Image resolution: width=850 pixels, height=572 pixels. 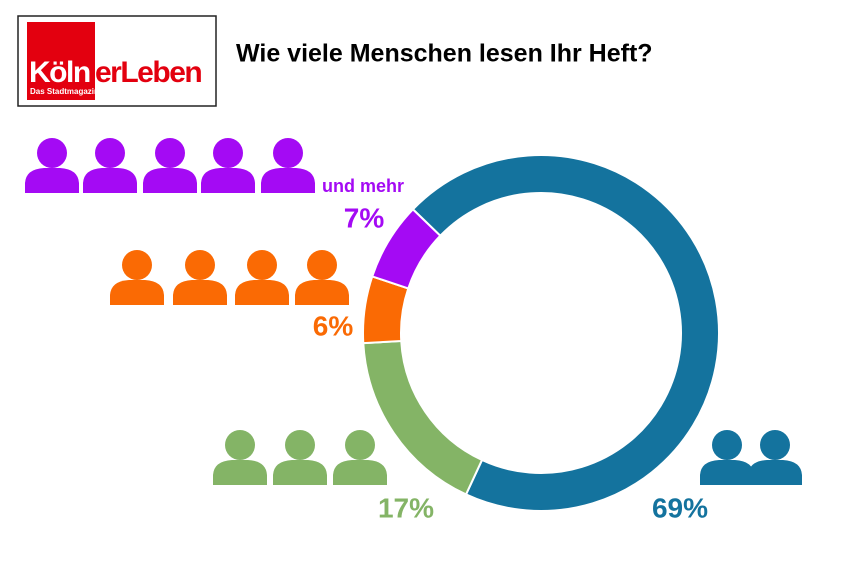 What do you see at coordinates (333, 325) in the screenshot?
I see `value-label: 6%` at bounding box center [333, 325].